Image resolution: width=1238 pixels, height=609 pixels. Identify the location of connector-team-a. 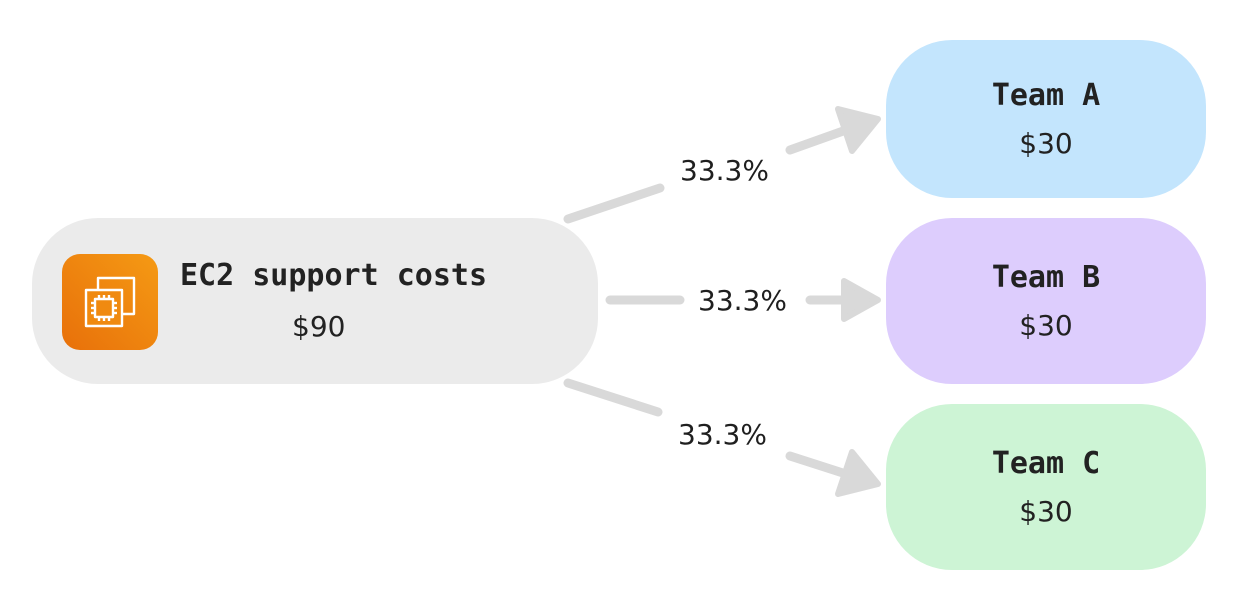
(722, 165).